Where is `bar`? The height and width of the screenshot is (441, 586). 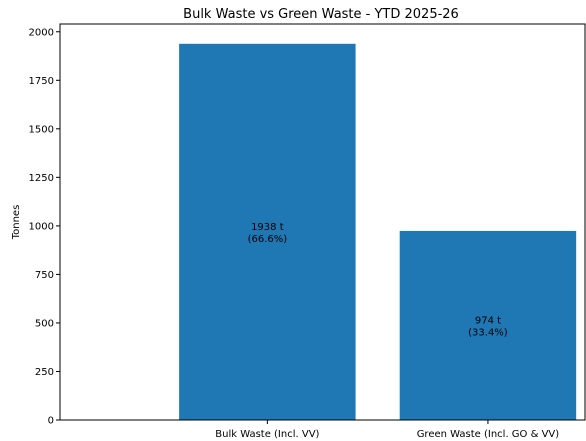 bar is located at coordinates (488, 325).